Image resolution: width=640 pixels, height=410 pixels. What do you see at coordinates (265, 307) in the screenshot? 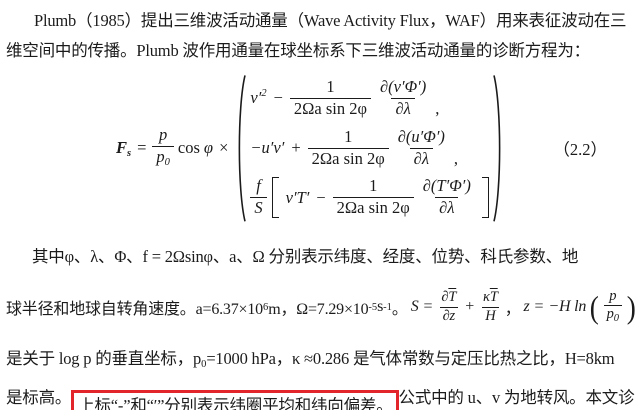
I see `exponent: 6` at bounding box center [265, 307].